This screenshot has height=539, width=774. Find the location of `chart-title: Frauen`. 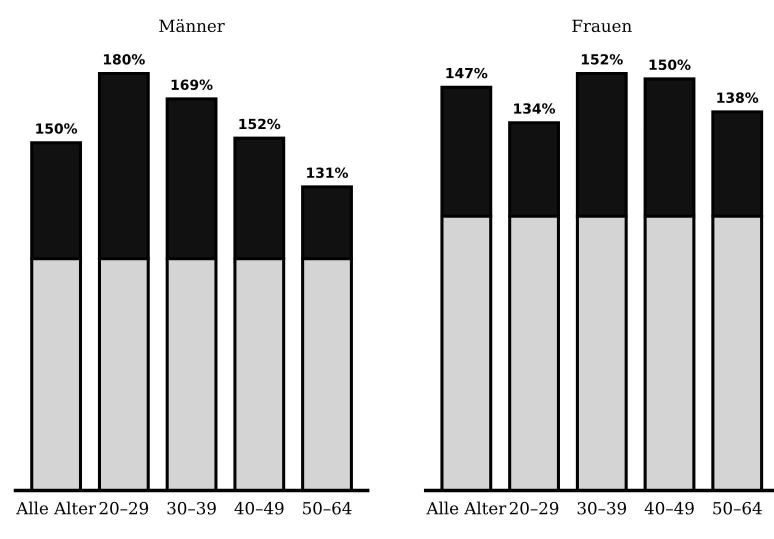

chart-title: Frauen is located at coordinates (602, 26).